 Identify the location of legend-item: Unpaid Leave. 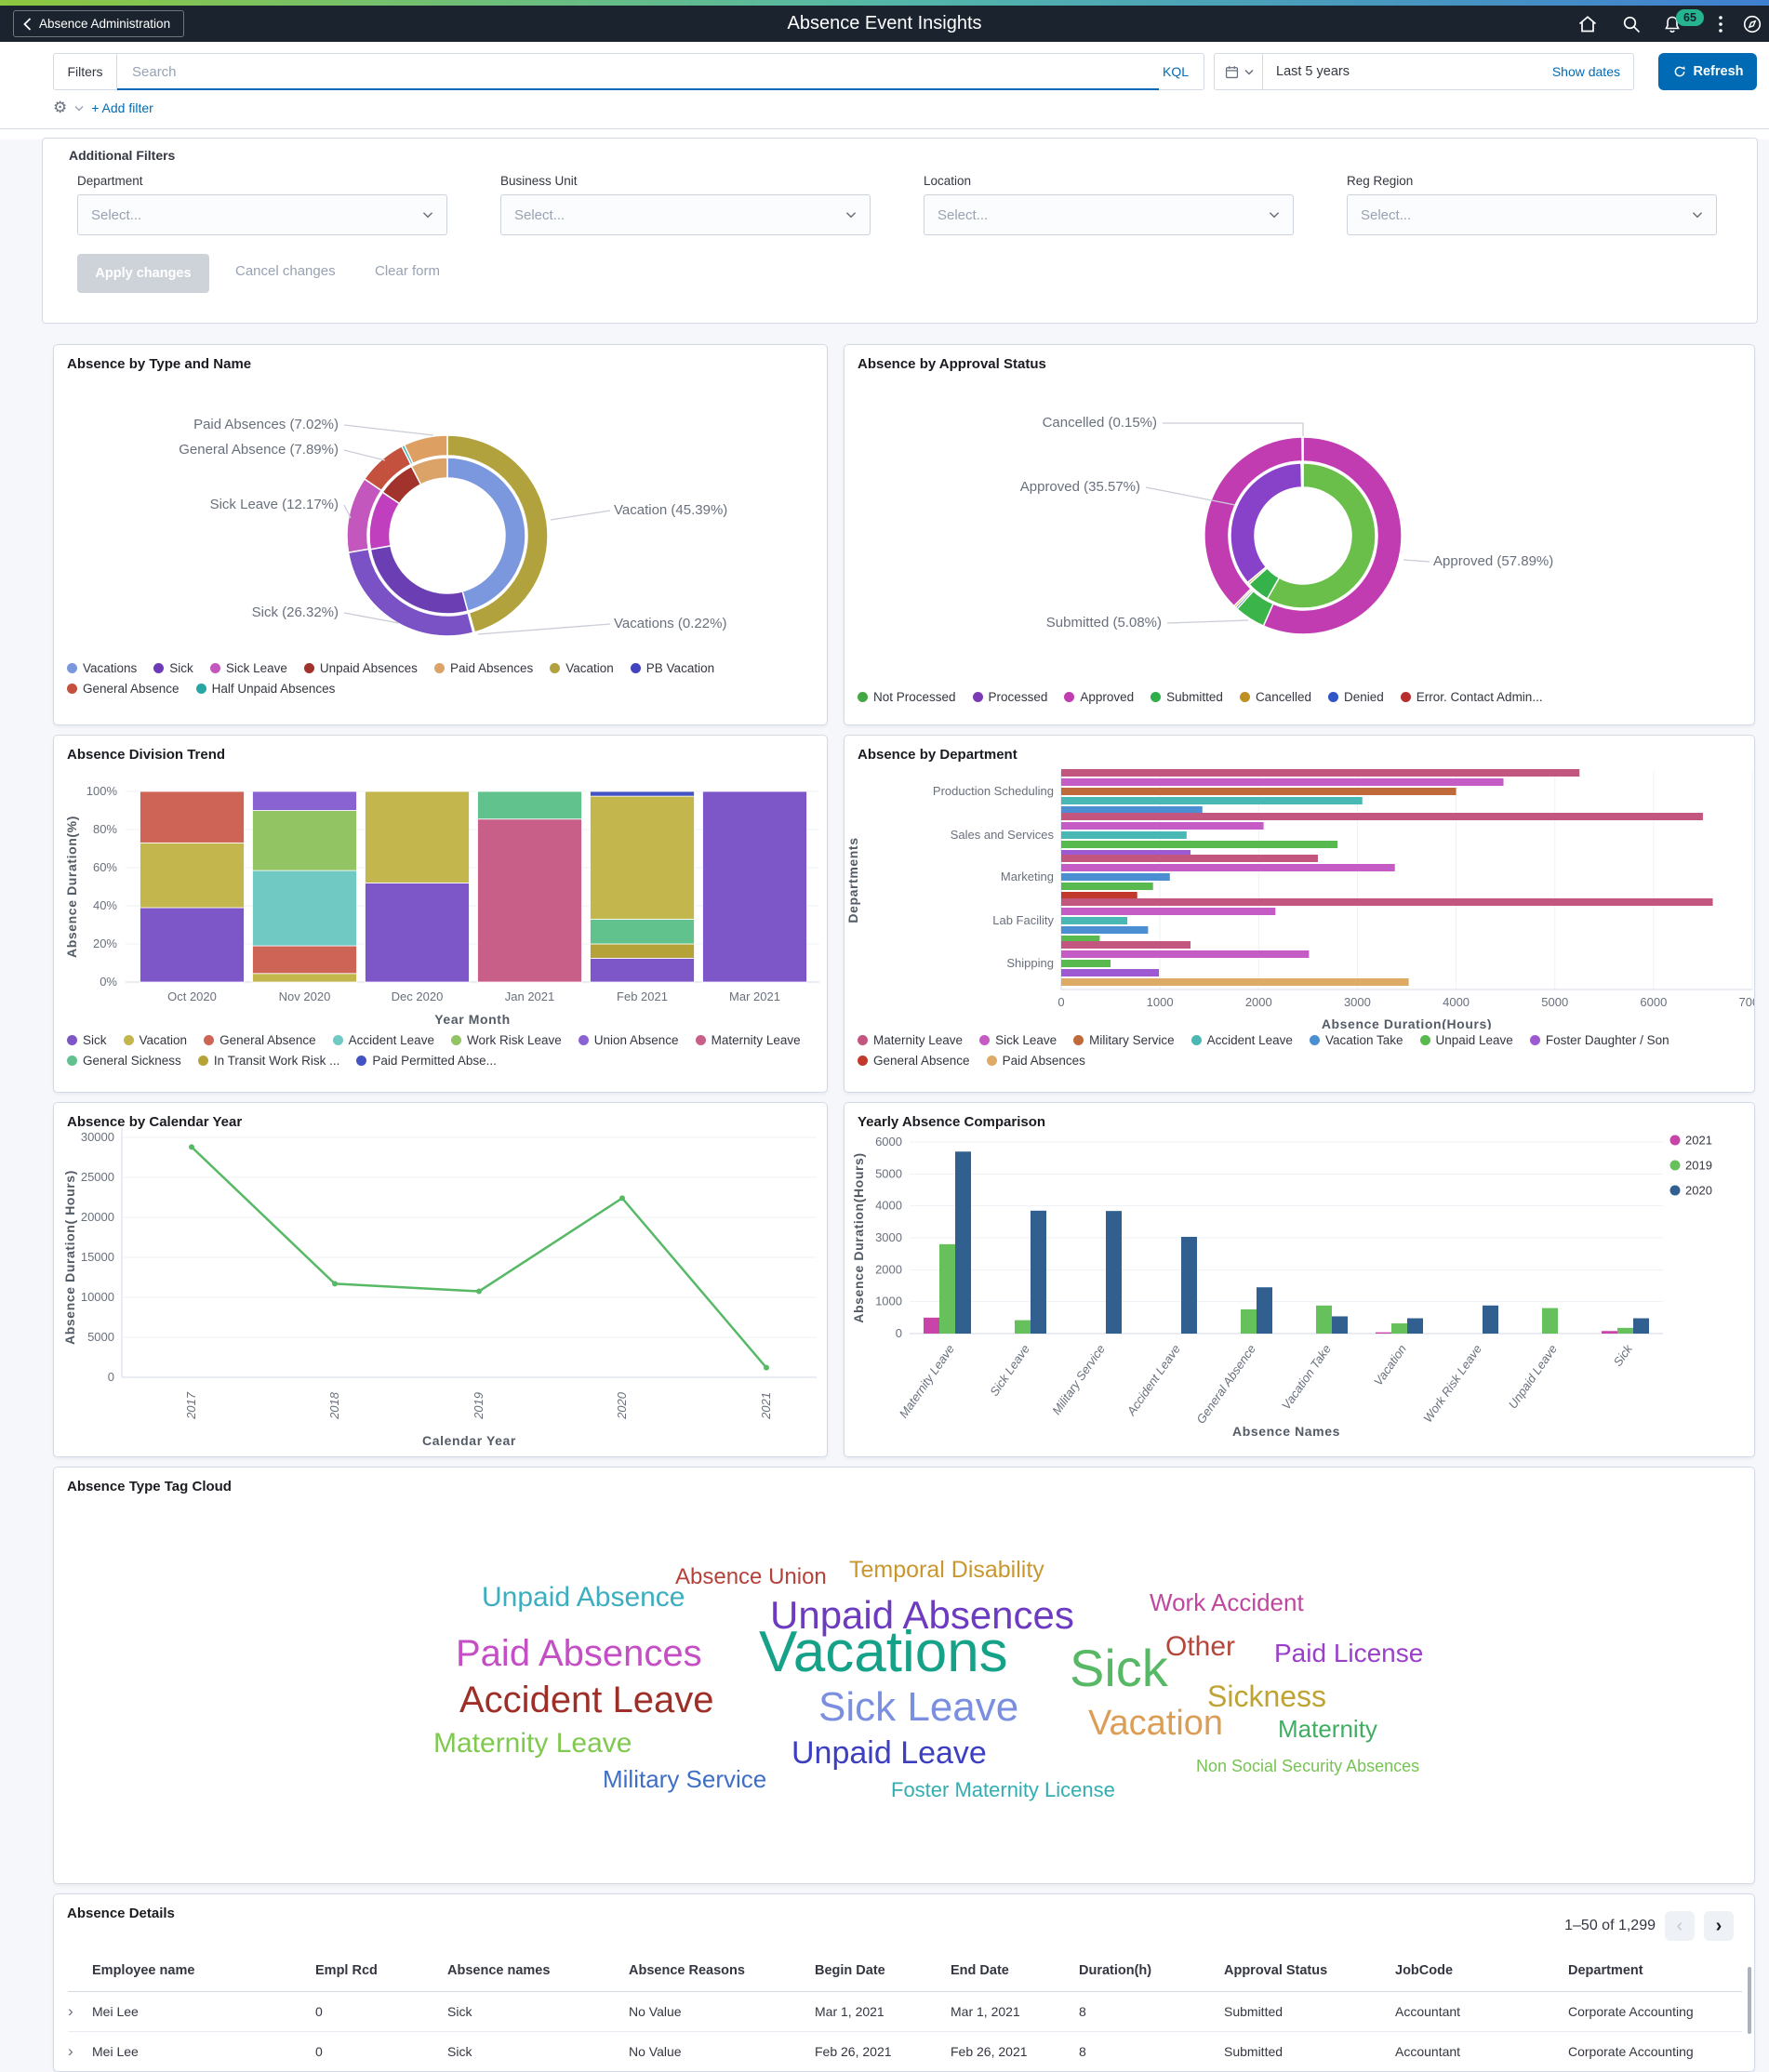
(1466, 1040).